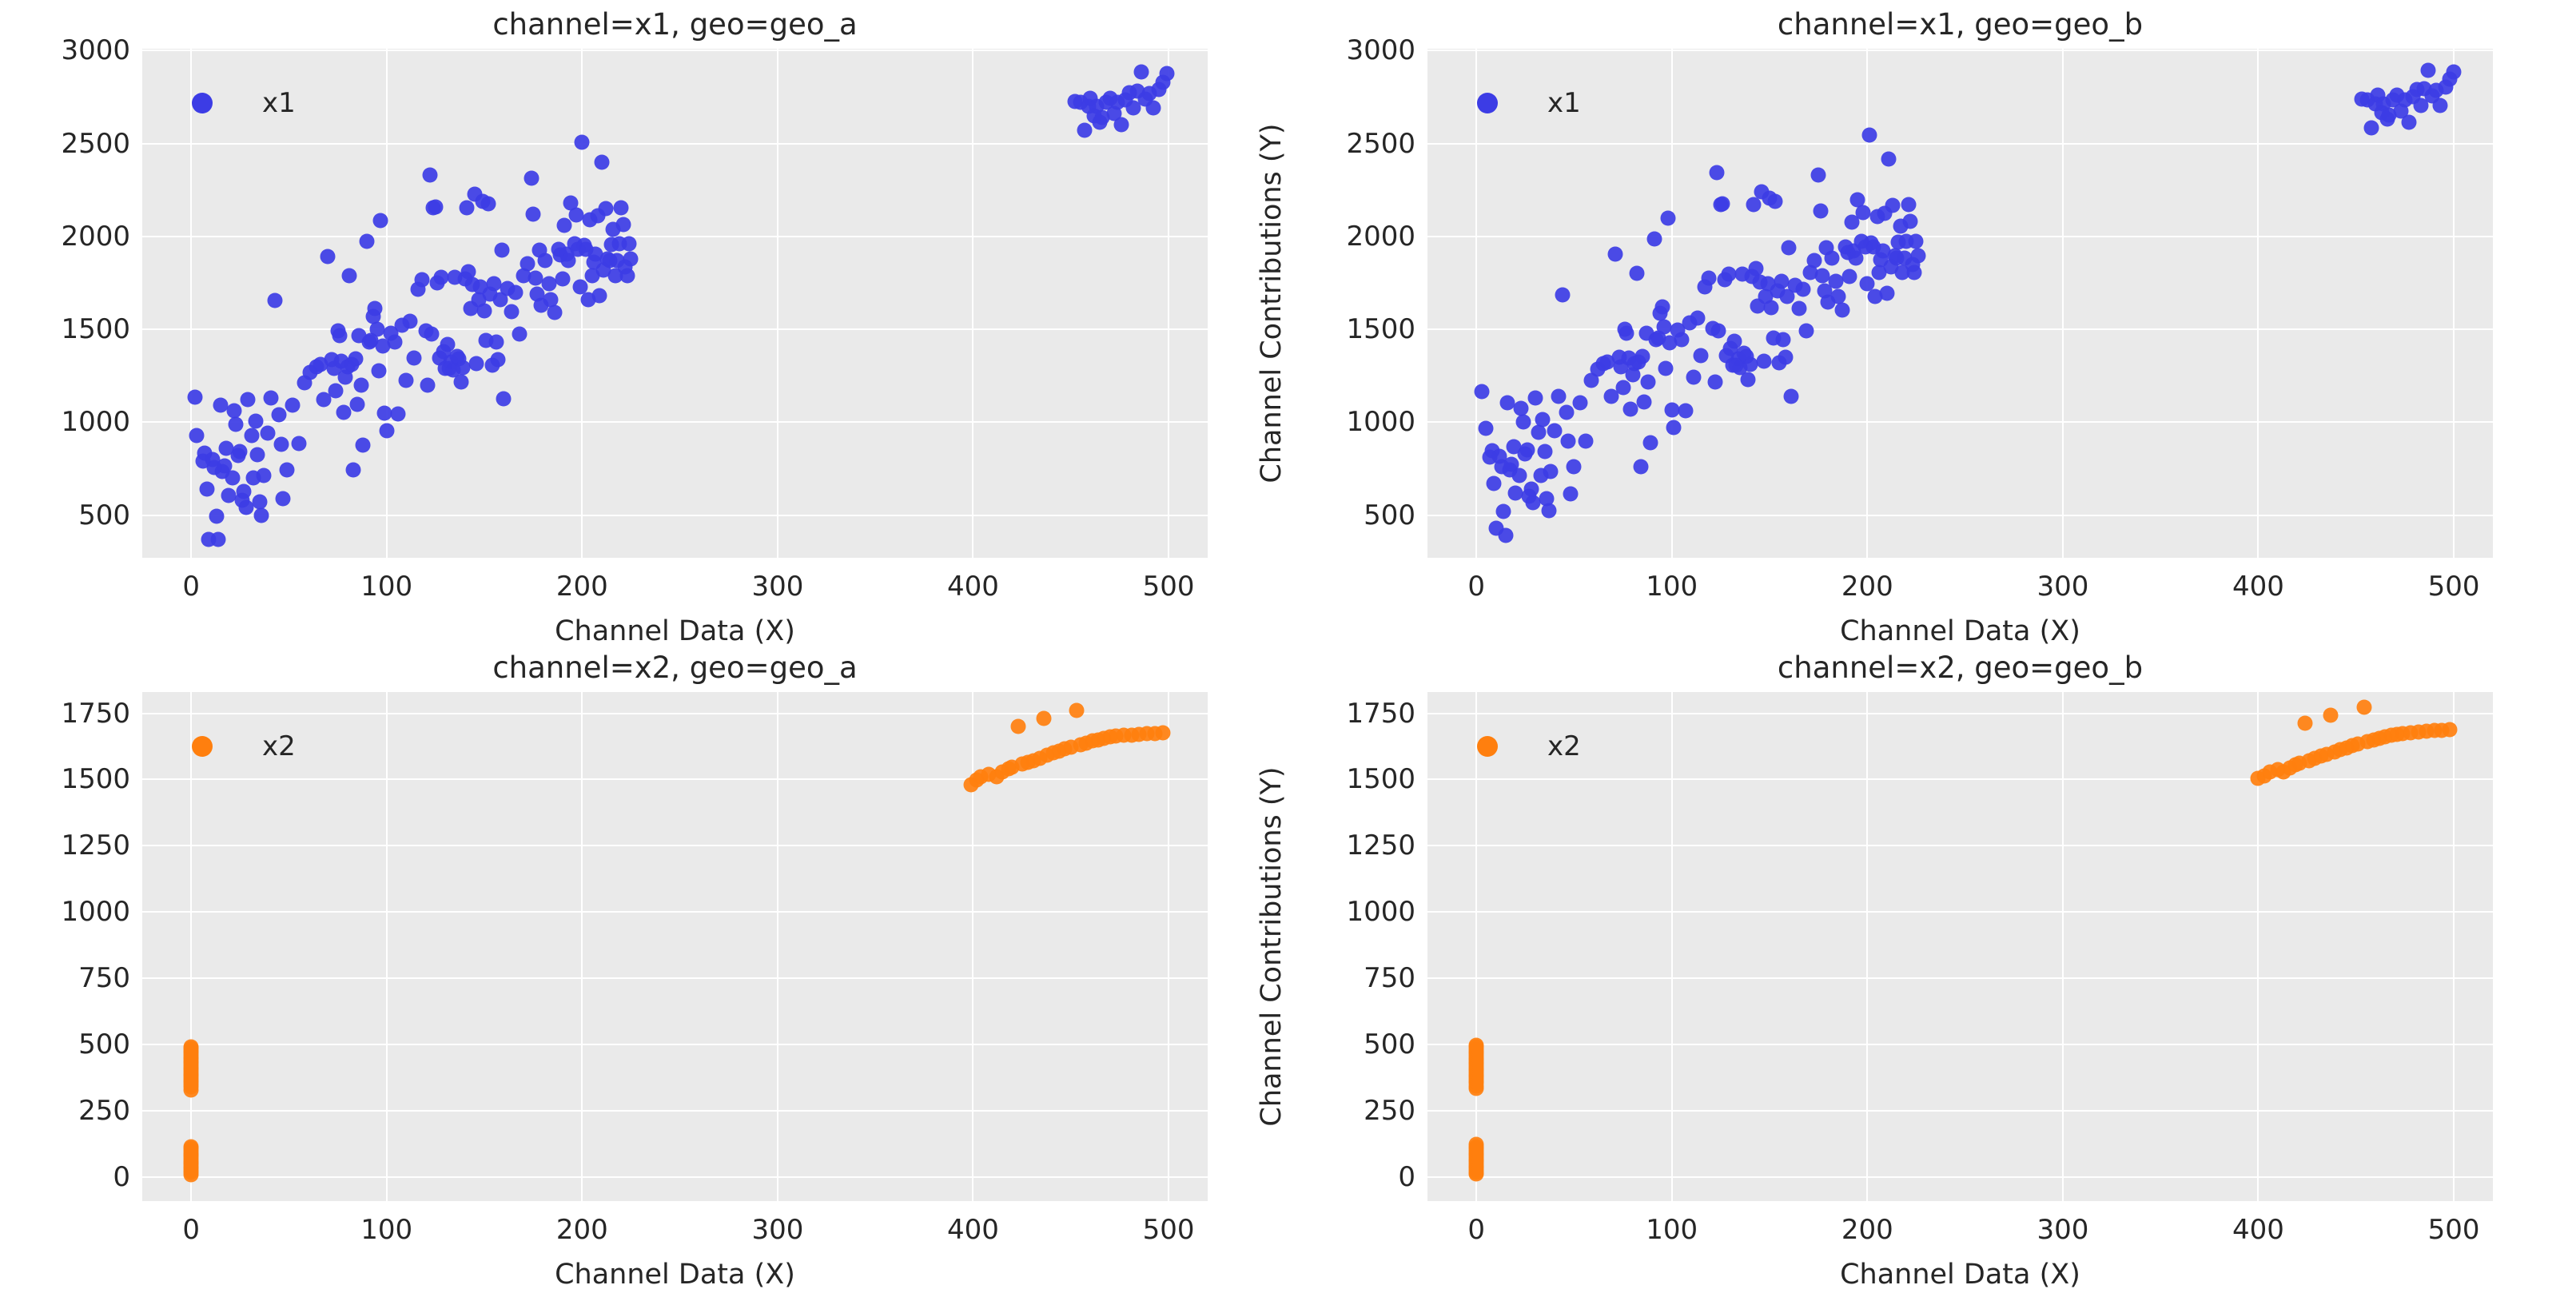  What do you see at coordinates (2258, 1230) in the screenshot?
I see `x-axis-tick-label: 400` at bounding box center [2258, 1230].